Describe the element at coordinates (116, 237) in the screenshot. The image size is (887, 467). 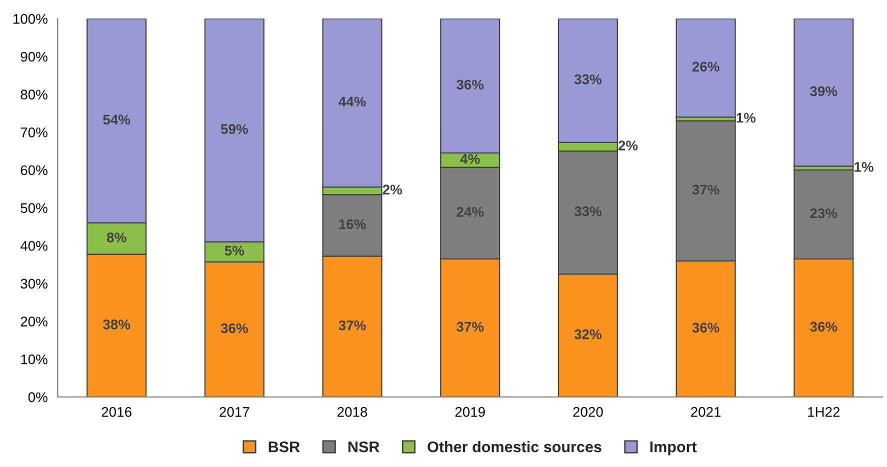
I see `data-label: 8%` at that location.